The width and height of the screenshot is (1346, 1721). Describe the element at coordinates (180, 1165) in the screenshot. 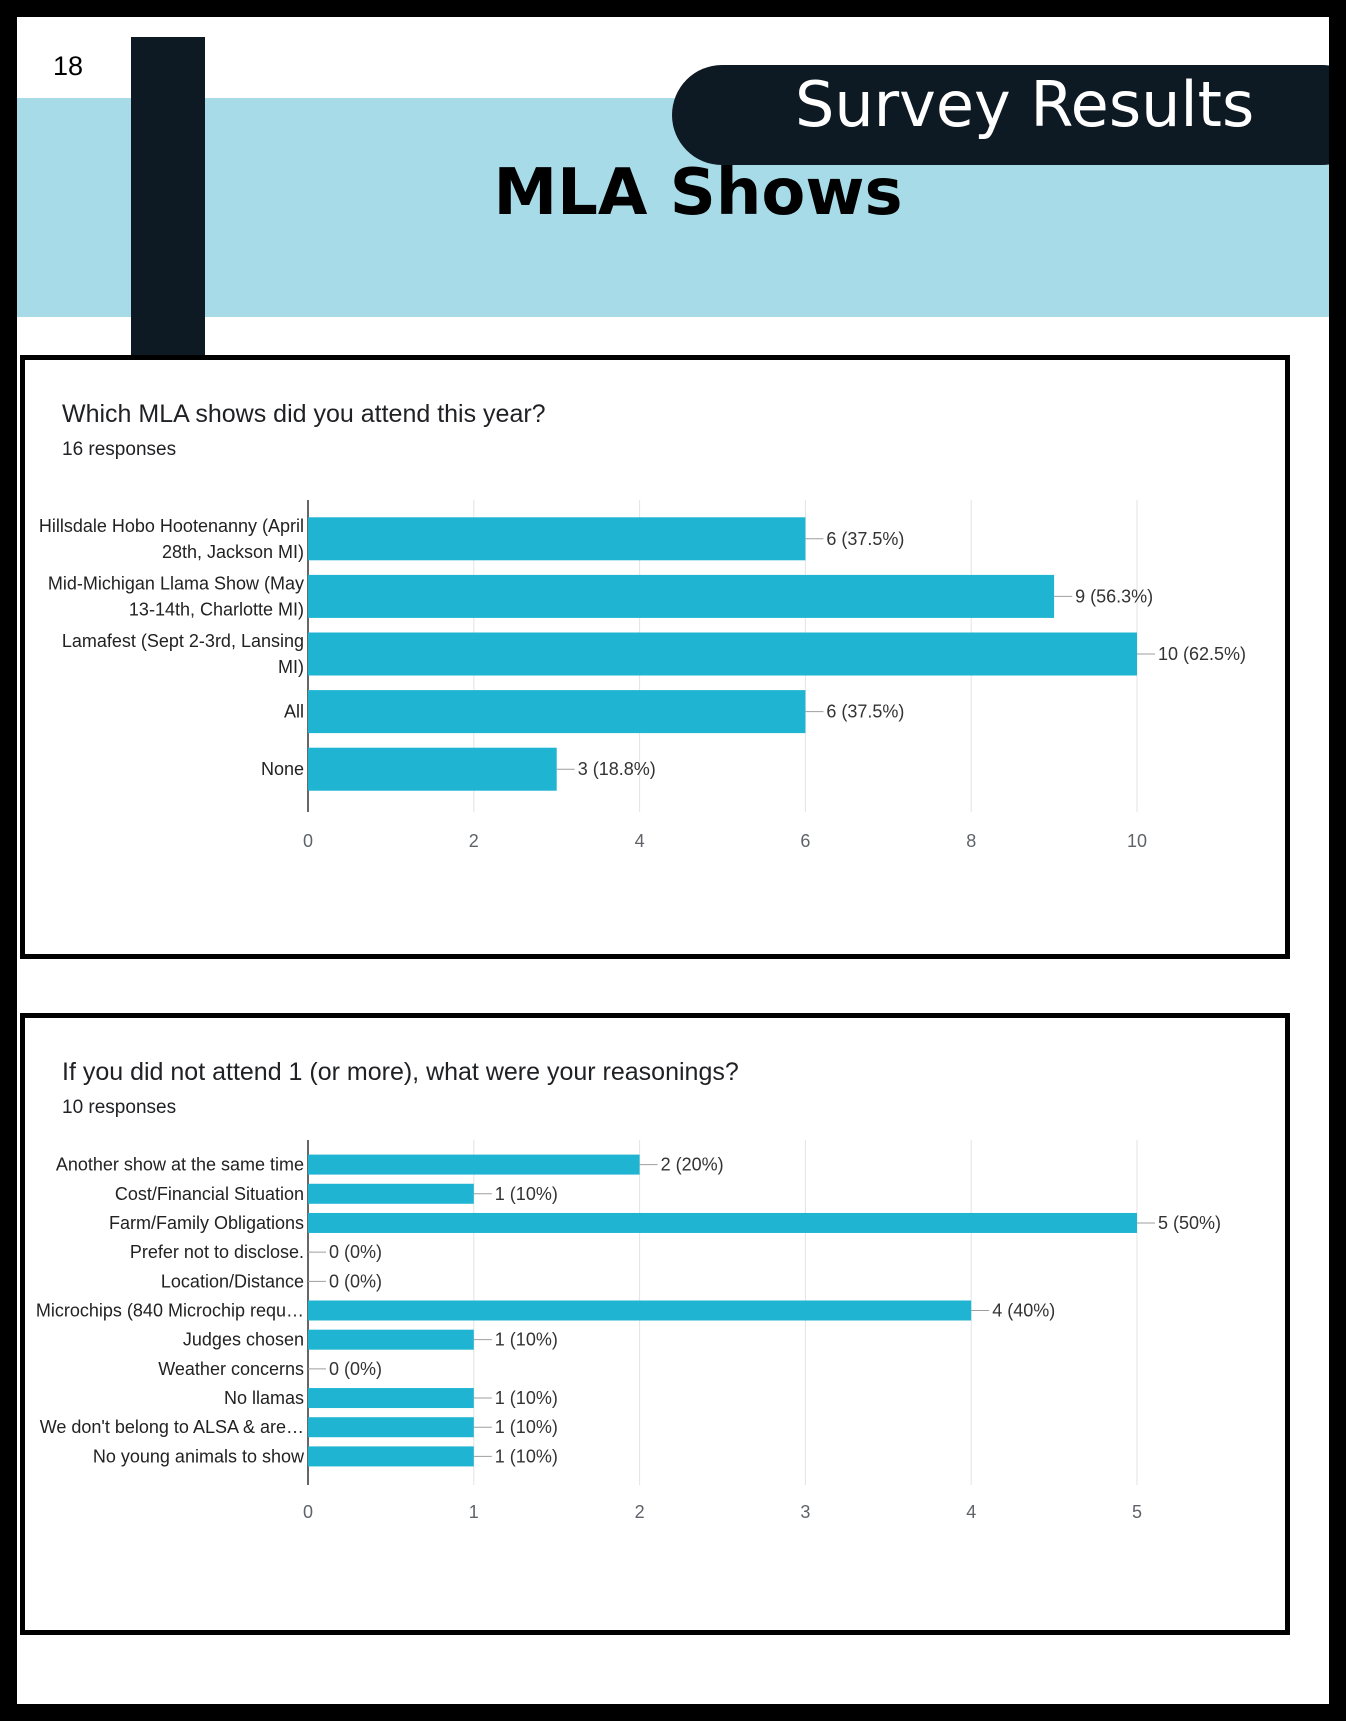

I see `category-label: Another show at the same time` at that location.